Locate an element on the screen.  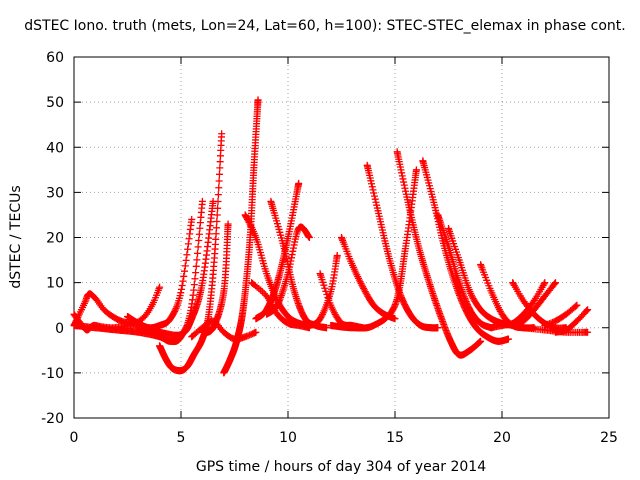
y-tick-label: 0 is located at coordinates (59, 329).